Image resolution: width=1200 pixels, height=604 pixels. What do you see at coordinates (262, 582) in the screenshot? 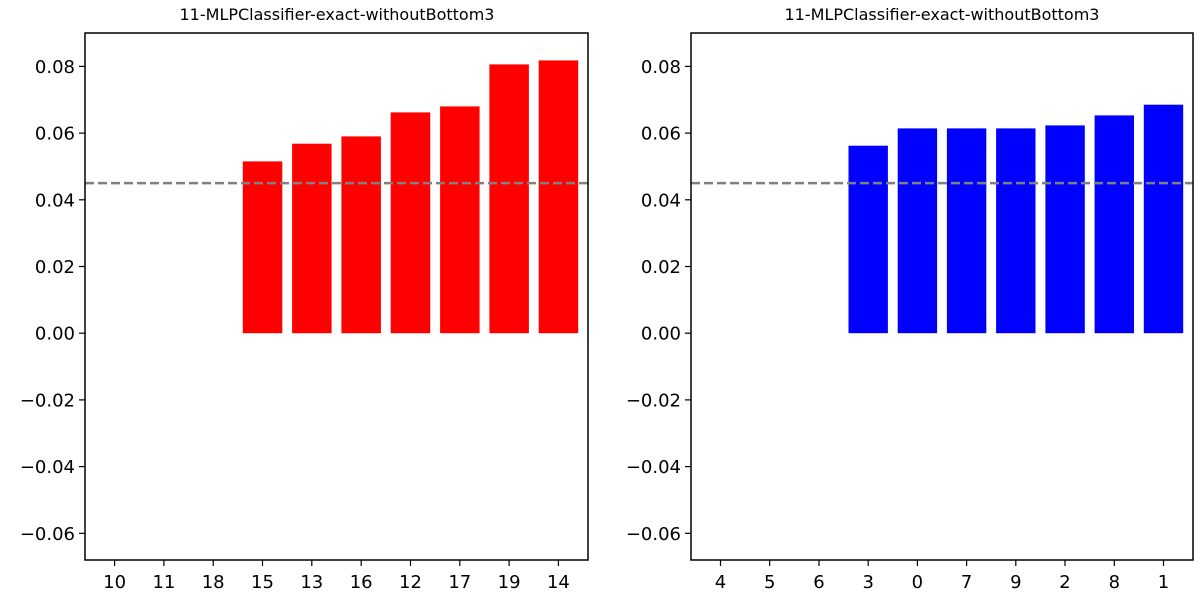
I see `x-tick-label: 15` at bounding box center [262, 582].